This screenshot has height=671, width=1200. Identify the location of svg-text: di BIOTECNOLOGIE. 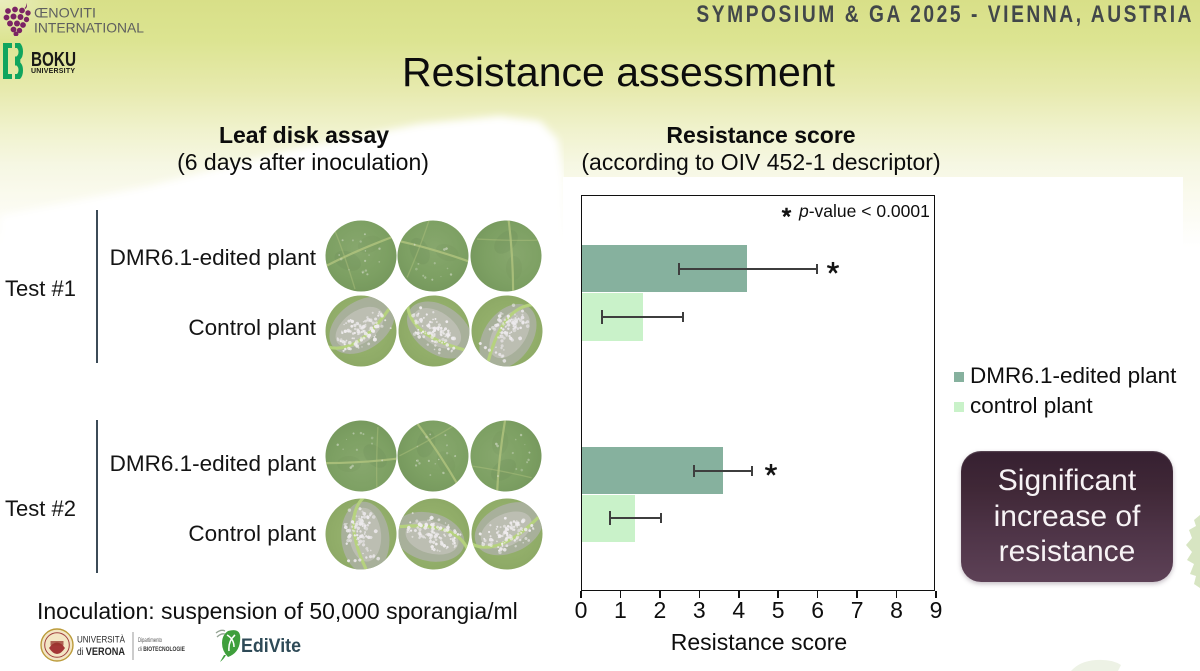
(161, 650).